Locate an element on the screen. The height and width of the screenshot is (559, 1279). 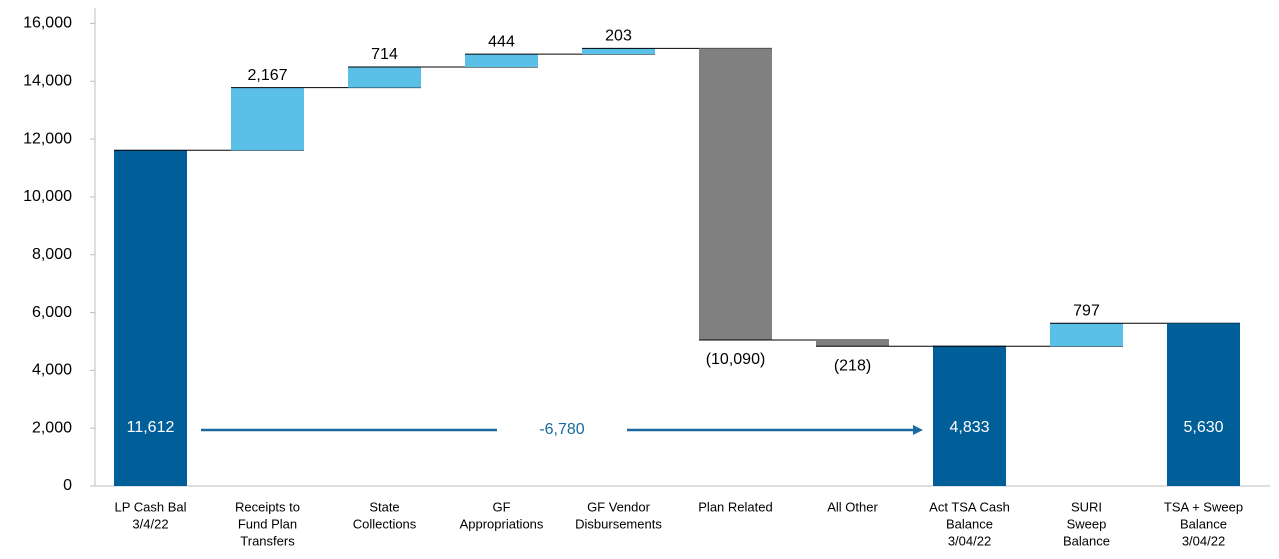
value-label: 11,612 is located at coordinates (151, 427).